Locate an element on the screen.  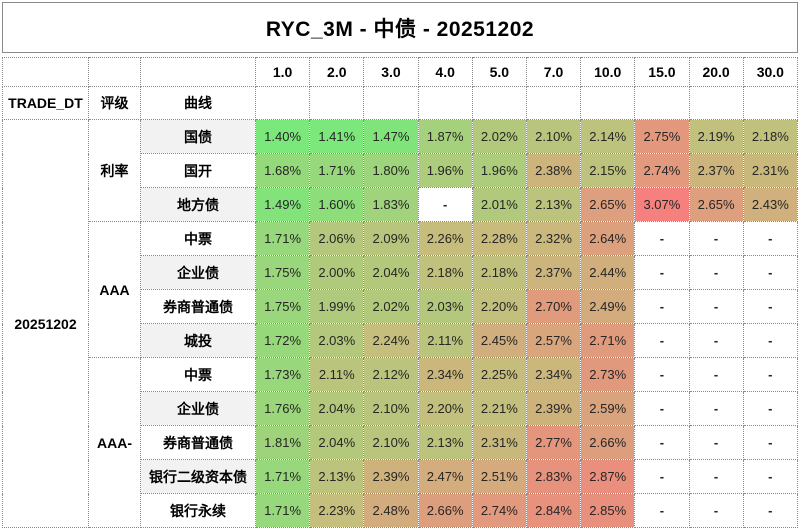
rating-cell-AAA-: AAA- is located at coordinates (114, 442).